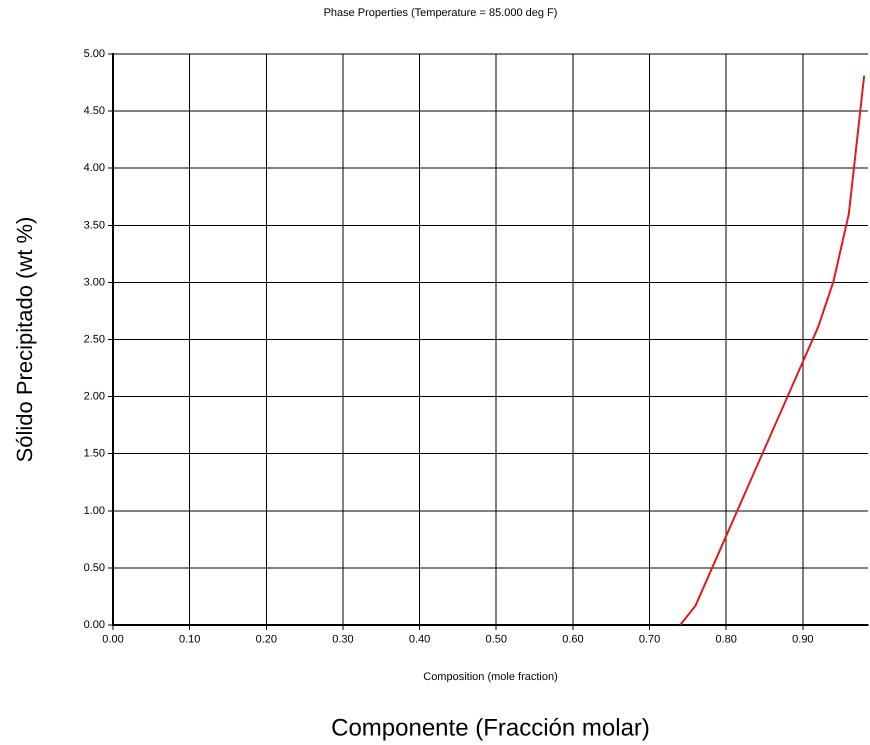 The height and width of the screenshot is (745, 870). What do you see at coordinates (573, 640) in the screenshot?
I see `x-tick-label: 0.60` at bounding box center [573, 640].